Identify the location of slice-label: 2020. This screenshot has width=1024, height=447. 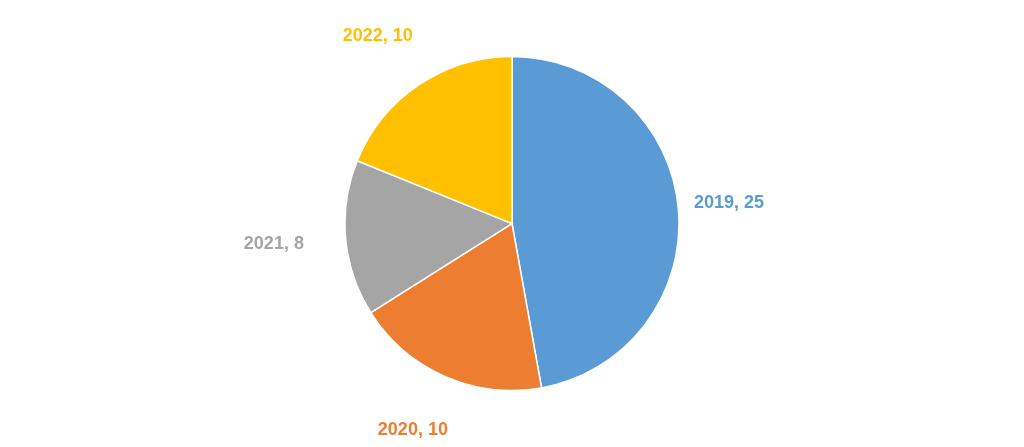
(397, 429).